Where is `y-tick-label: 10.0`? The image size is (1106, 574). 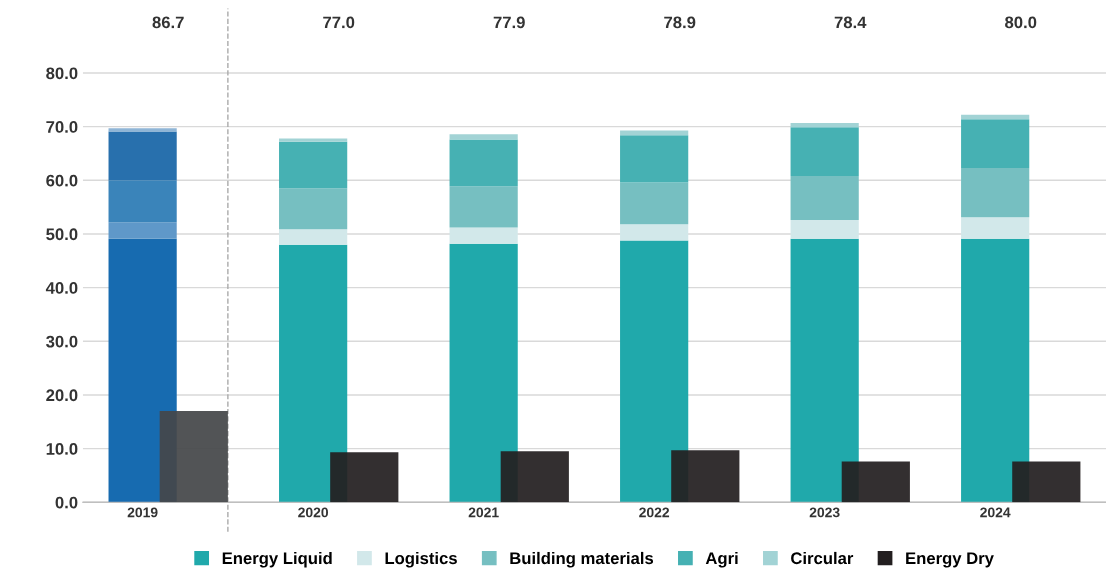
y-tick-label: 10.0 is located at coordinates (62, 448).